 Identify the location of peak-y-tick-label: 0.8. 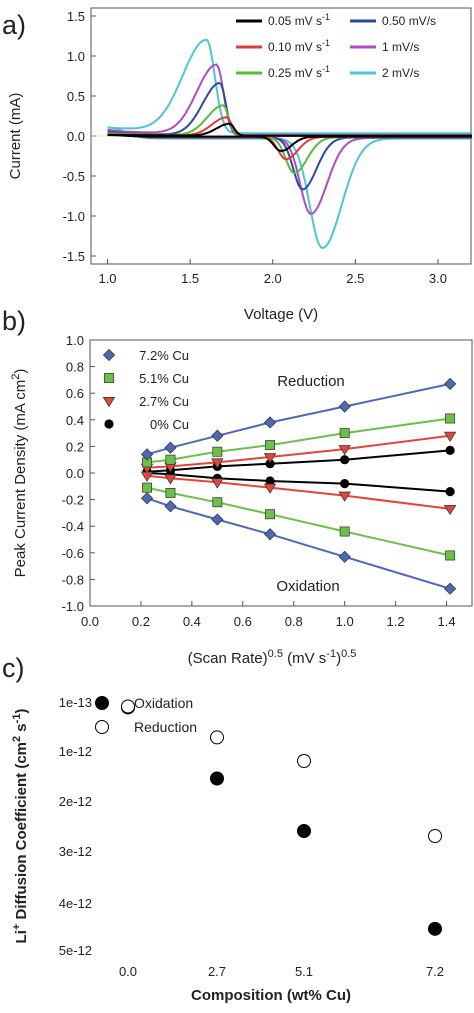
(75, 367).